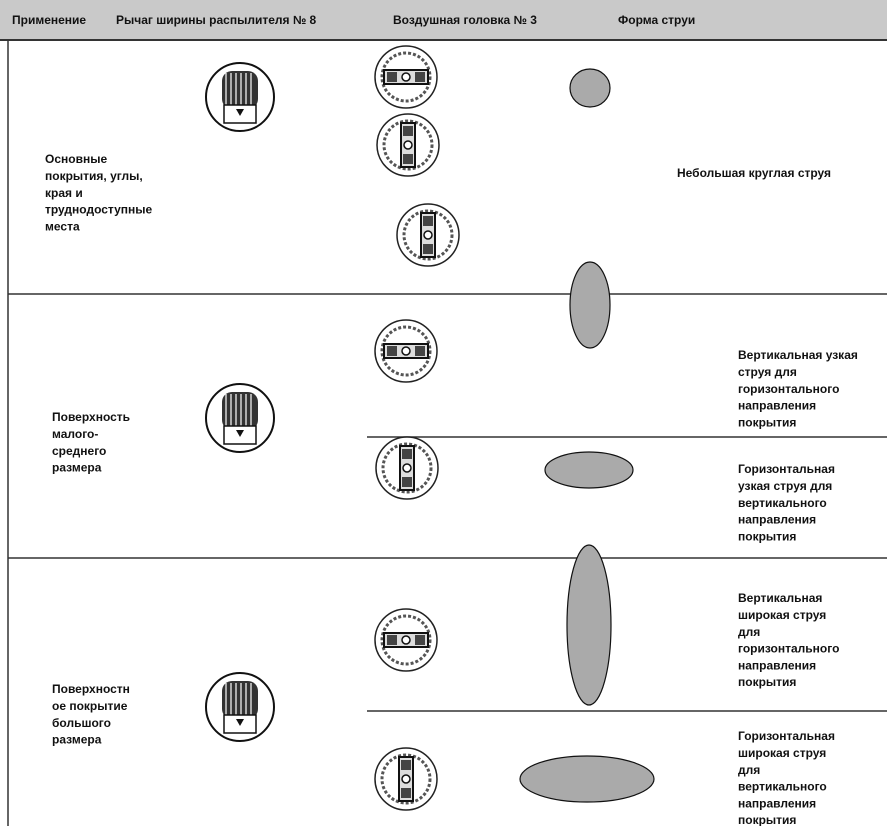 The image size is (887, 831). Describe the element at coordinates (90, 706) in the screenshot. I see `application-text: ое покрытие` at that location.